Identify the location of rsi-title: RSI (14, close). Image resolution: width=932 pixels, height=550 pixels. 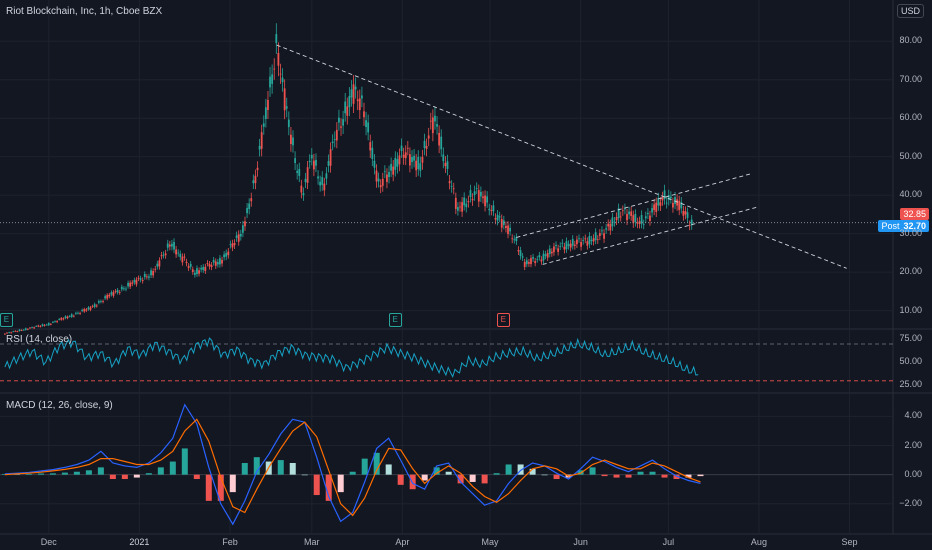
(39, 339).